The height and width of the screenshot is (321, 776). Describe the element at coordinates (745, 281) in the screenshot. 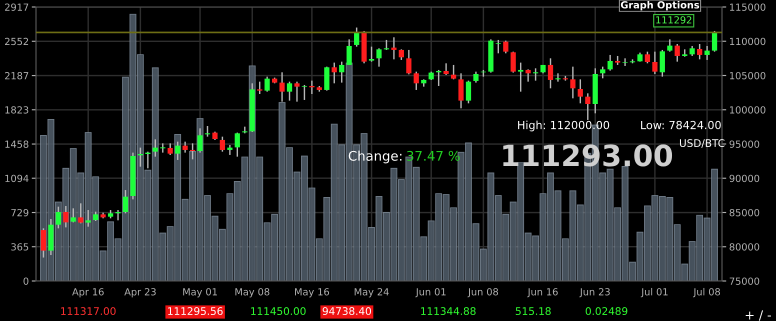

I see `y2-tick-label: 75000` at that location.